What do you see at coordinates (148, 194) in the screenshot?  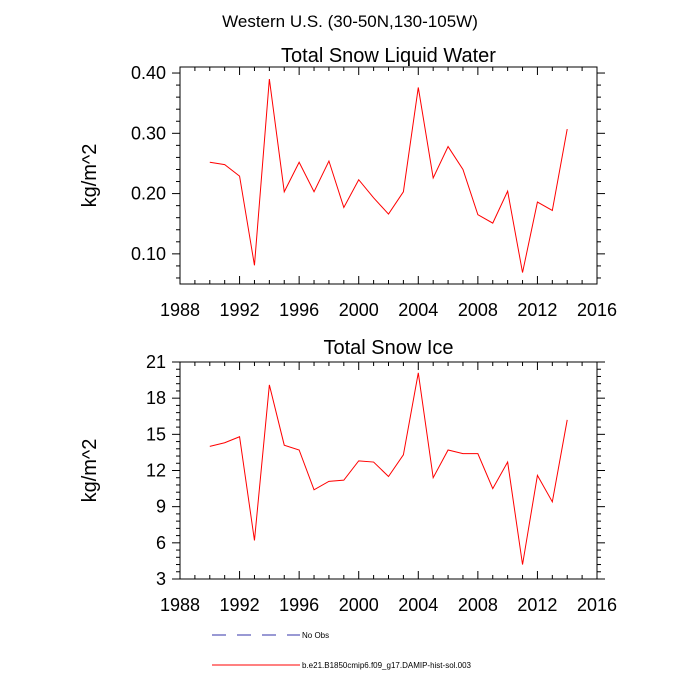 I see `y-tick-label: 0.20` at bounding box center [148, 194].